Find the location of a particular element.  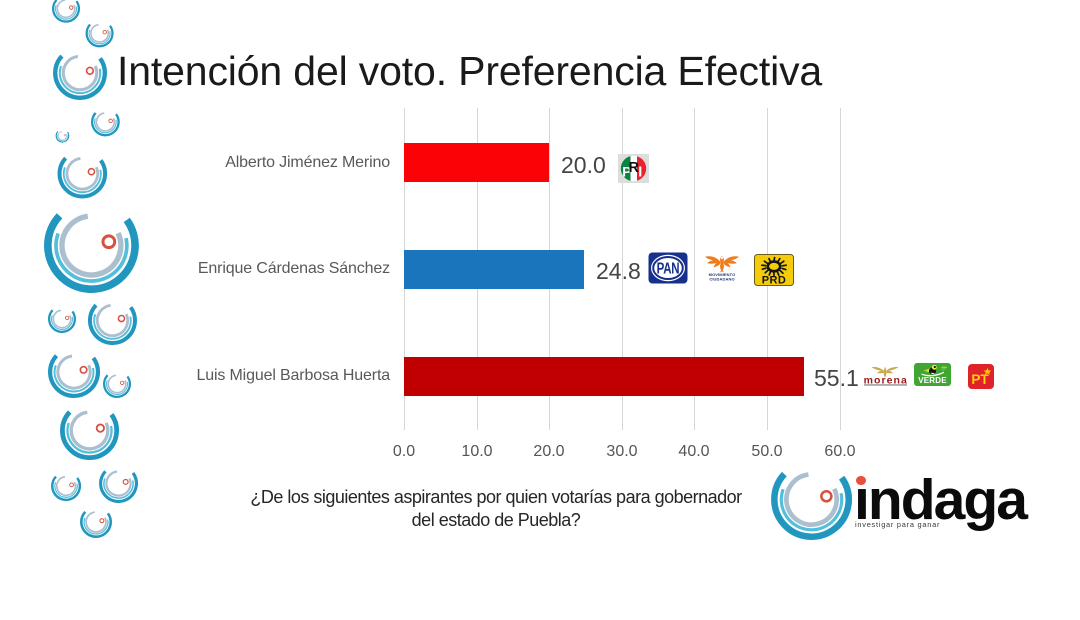

svg-text: PRD is located at coordinates (774, 281).